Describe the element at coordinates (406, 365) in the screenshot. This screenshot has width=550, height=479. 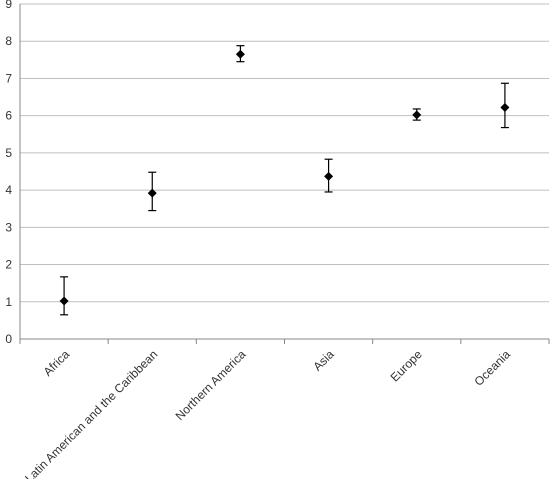
I see `category-label: Europe` at that location.